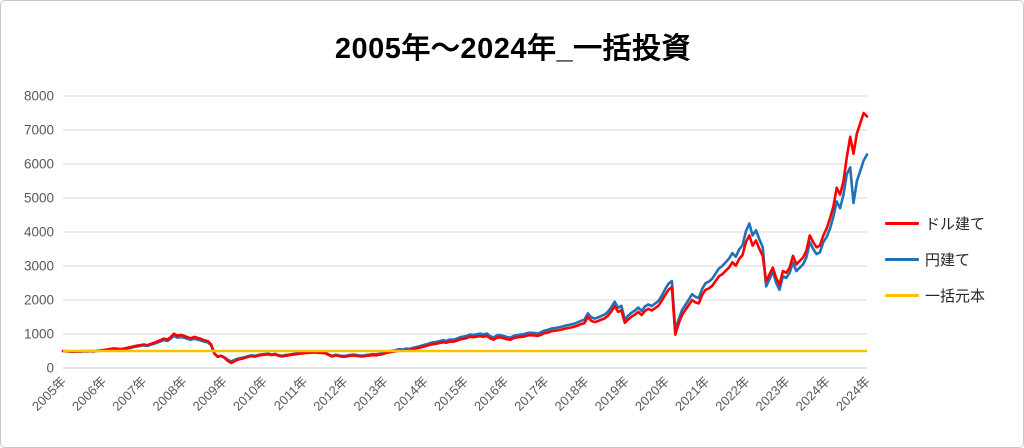 The width and height of the screenshot is (1024, 448). Describe the element at coordinates (129, 394) in the screenshot. I see `x-axis-tick-label: 2007年` at that location.